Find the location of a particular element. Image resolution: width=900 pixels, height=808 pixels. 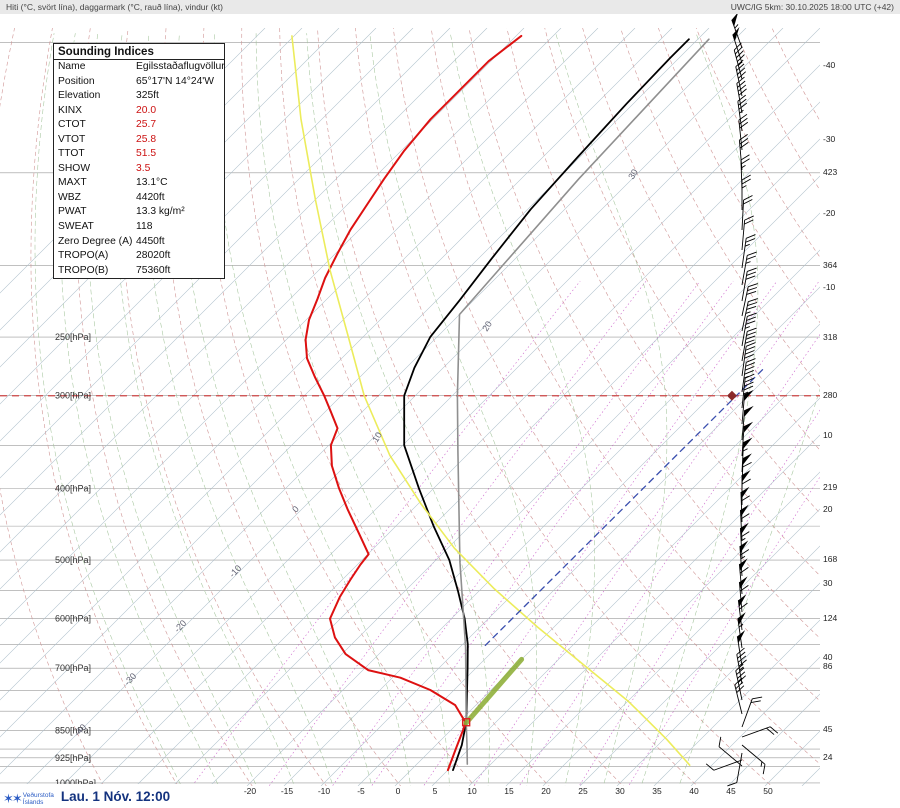

index-value: 75360ft is located at coordinates (153, 270).